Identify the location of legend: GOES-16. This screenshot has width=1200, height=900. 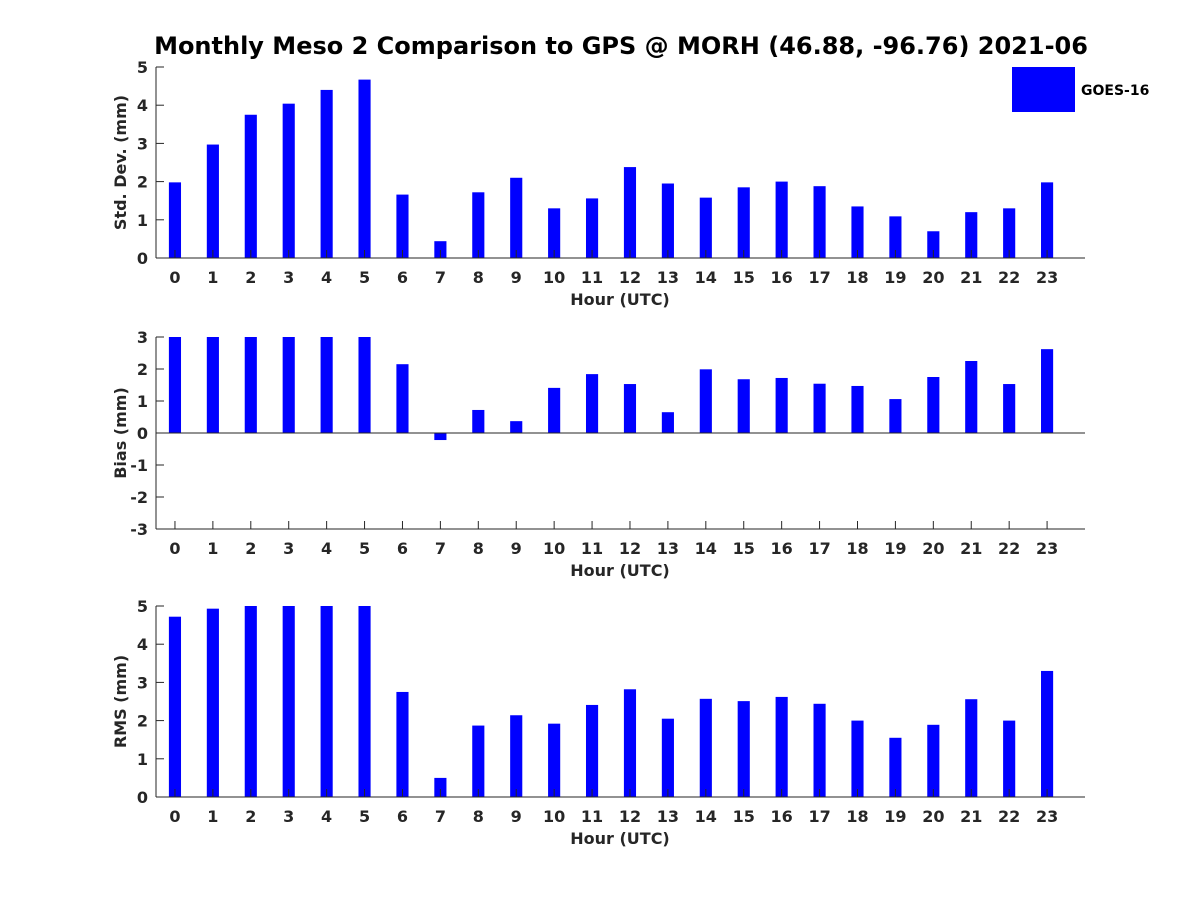
(1080, 89).